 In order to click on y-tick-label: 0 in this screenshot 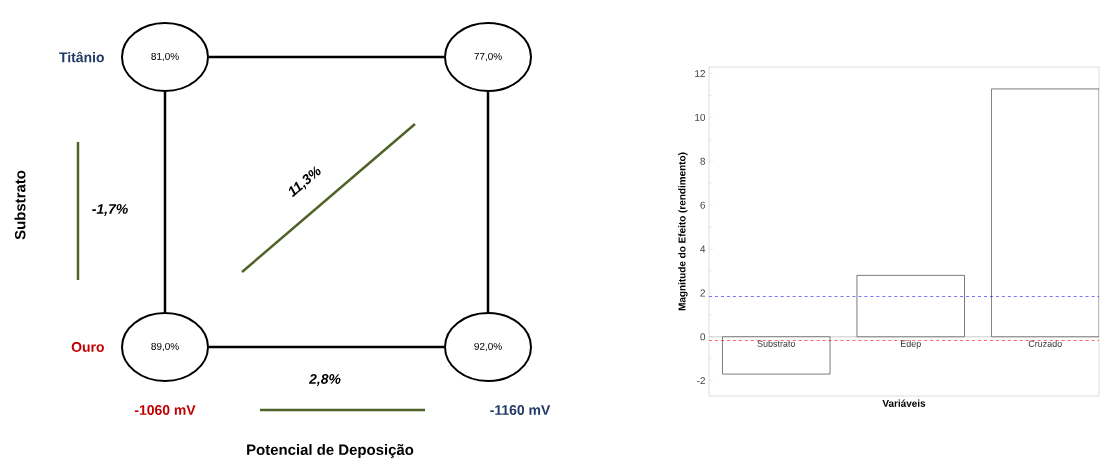, I will do `click(703, 337)`.